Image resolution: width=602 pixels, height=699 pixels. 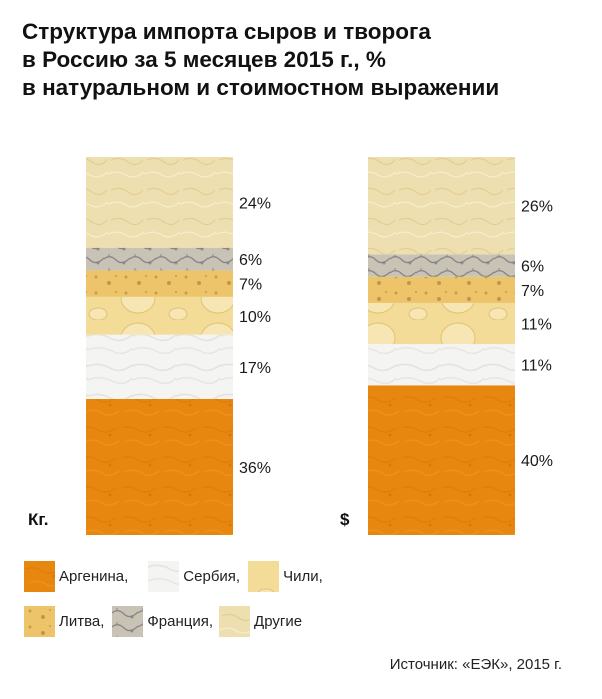 I want to click on legend-row-1: Аргенина, Сербия, Чили,, so click(x=176, y=576).